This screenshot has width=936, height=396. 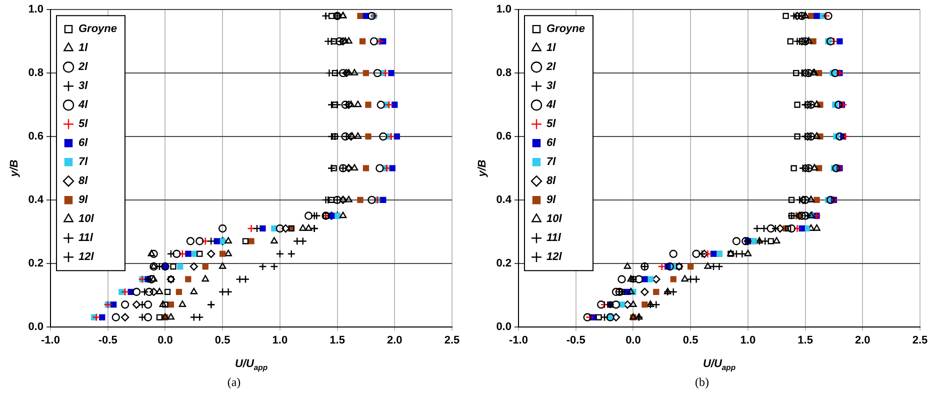 I want to click on text: (a), so click(x=234, y=382).